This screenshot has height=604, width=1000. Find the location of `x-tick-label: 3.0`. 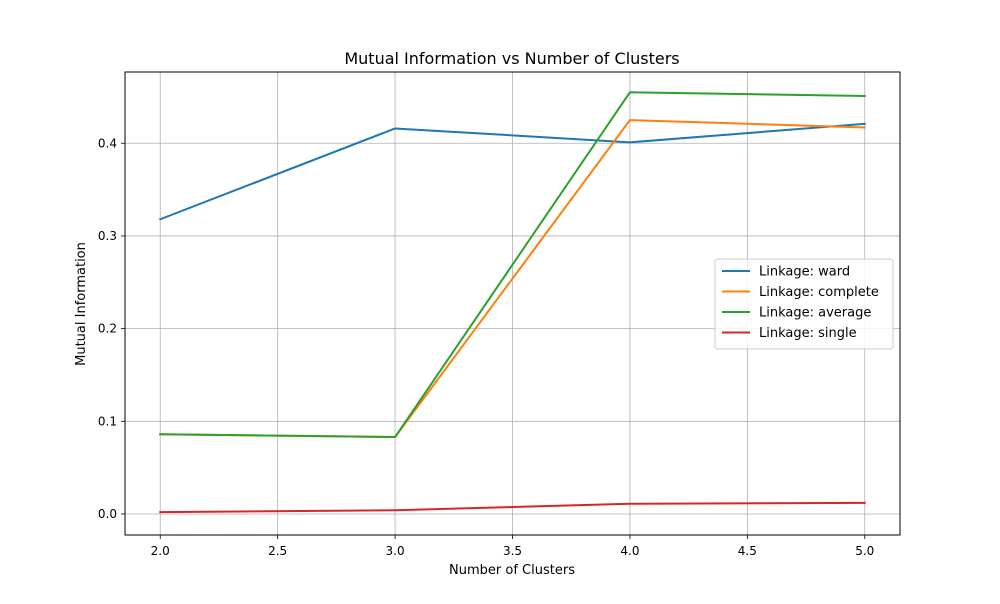

x-tick-label: 3.0 is located at coordinates (395, 551).